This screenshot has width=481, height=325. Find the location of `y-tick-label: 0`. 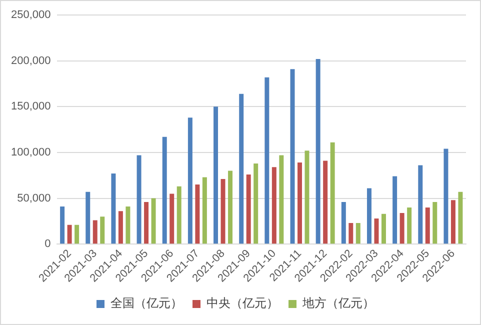

y-tick-label: 0 is located at coordinates (47, 244).